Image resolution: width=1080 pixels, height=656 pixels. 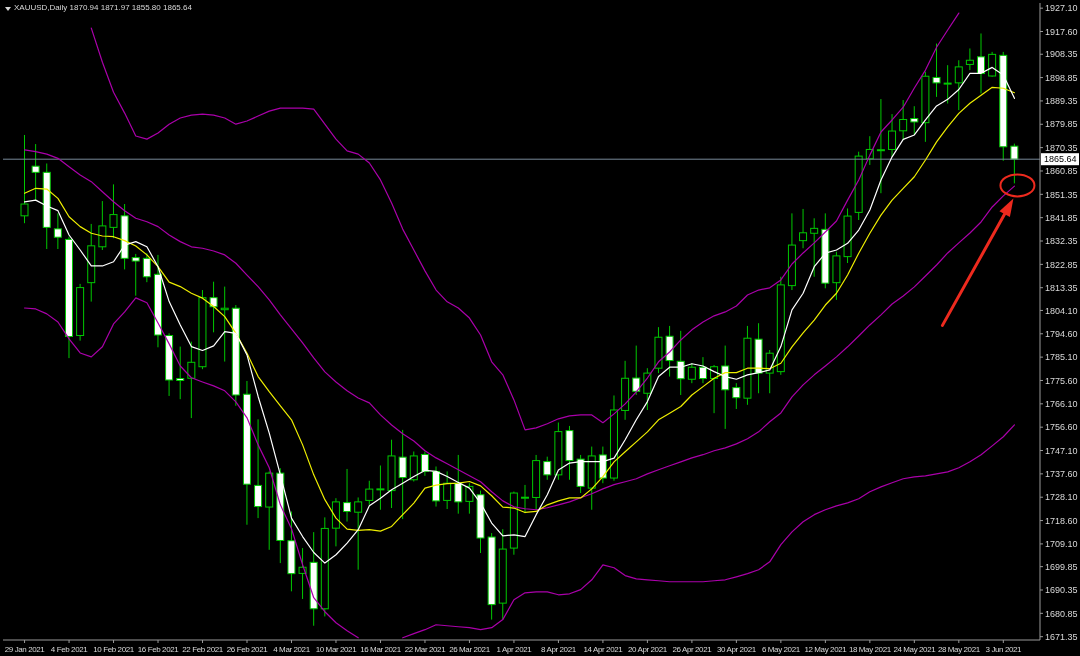 What do you see at coordinates (603, 649) in the screenshot?
I see `x-tick-label: 14 Apr 2021` at bounding box center [603, 649].